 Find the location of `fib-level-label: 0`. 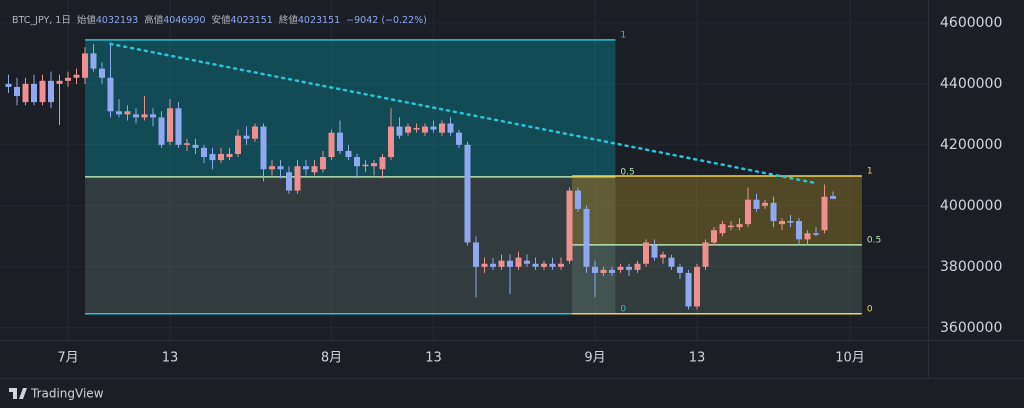

fib-level-label: 0 is located at coordinates (870, 309).